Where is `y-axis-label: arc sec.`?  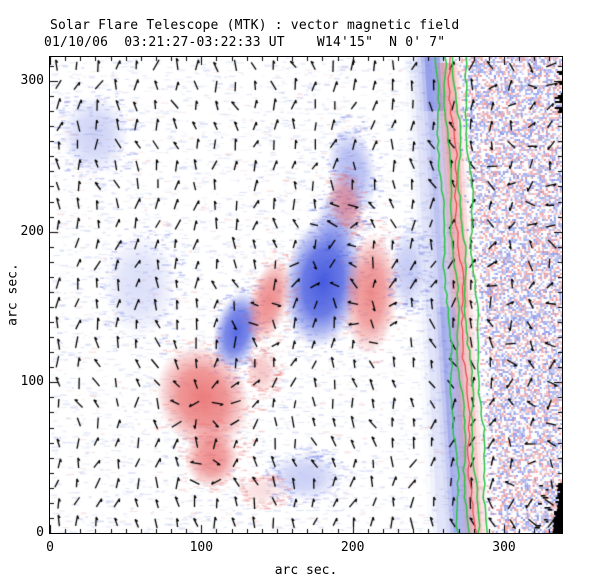
y-axis-label: arc sec. is located at coordinates (13, 294).